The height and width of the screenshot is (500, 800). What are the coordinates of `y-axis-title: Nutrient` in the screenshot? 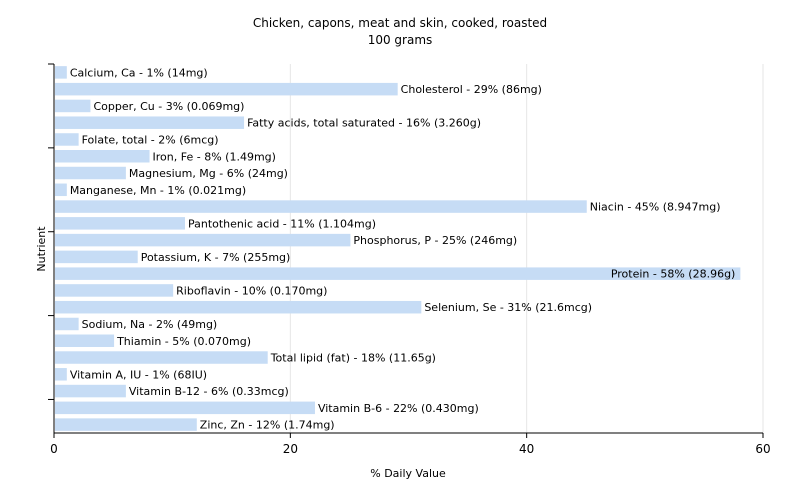 It's located at (41, 249).